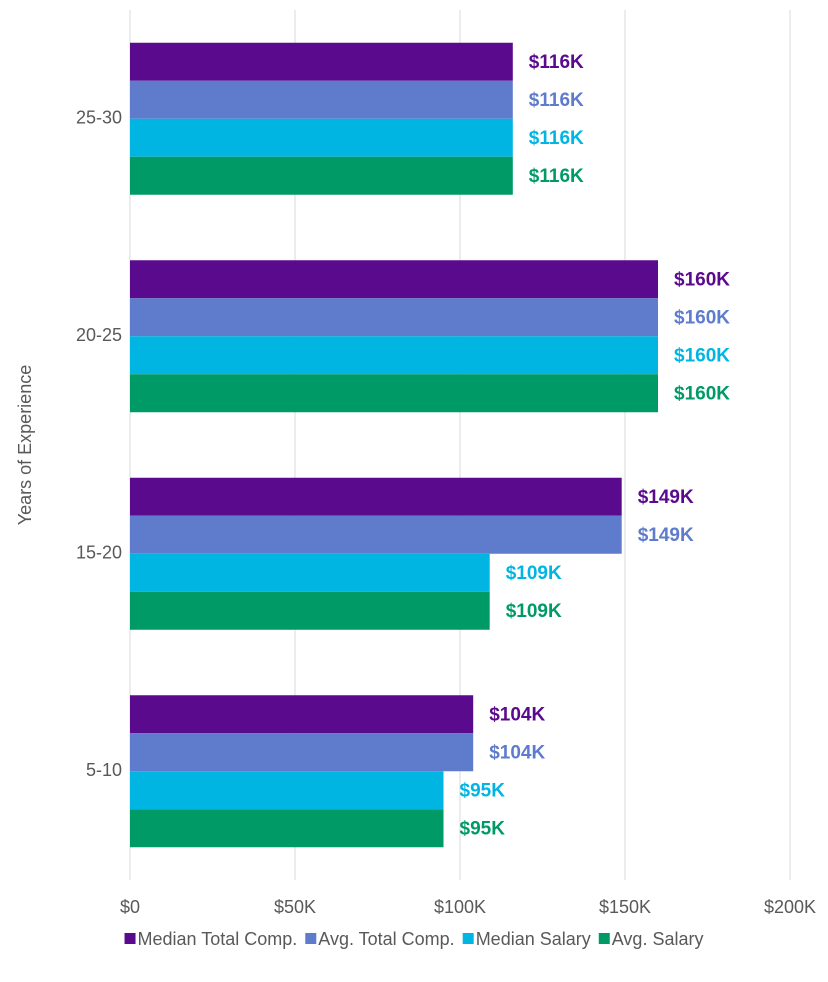  I want to click on x-tick-label: $0, so click(130, 907).